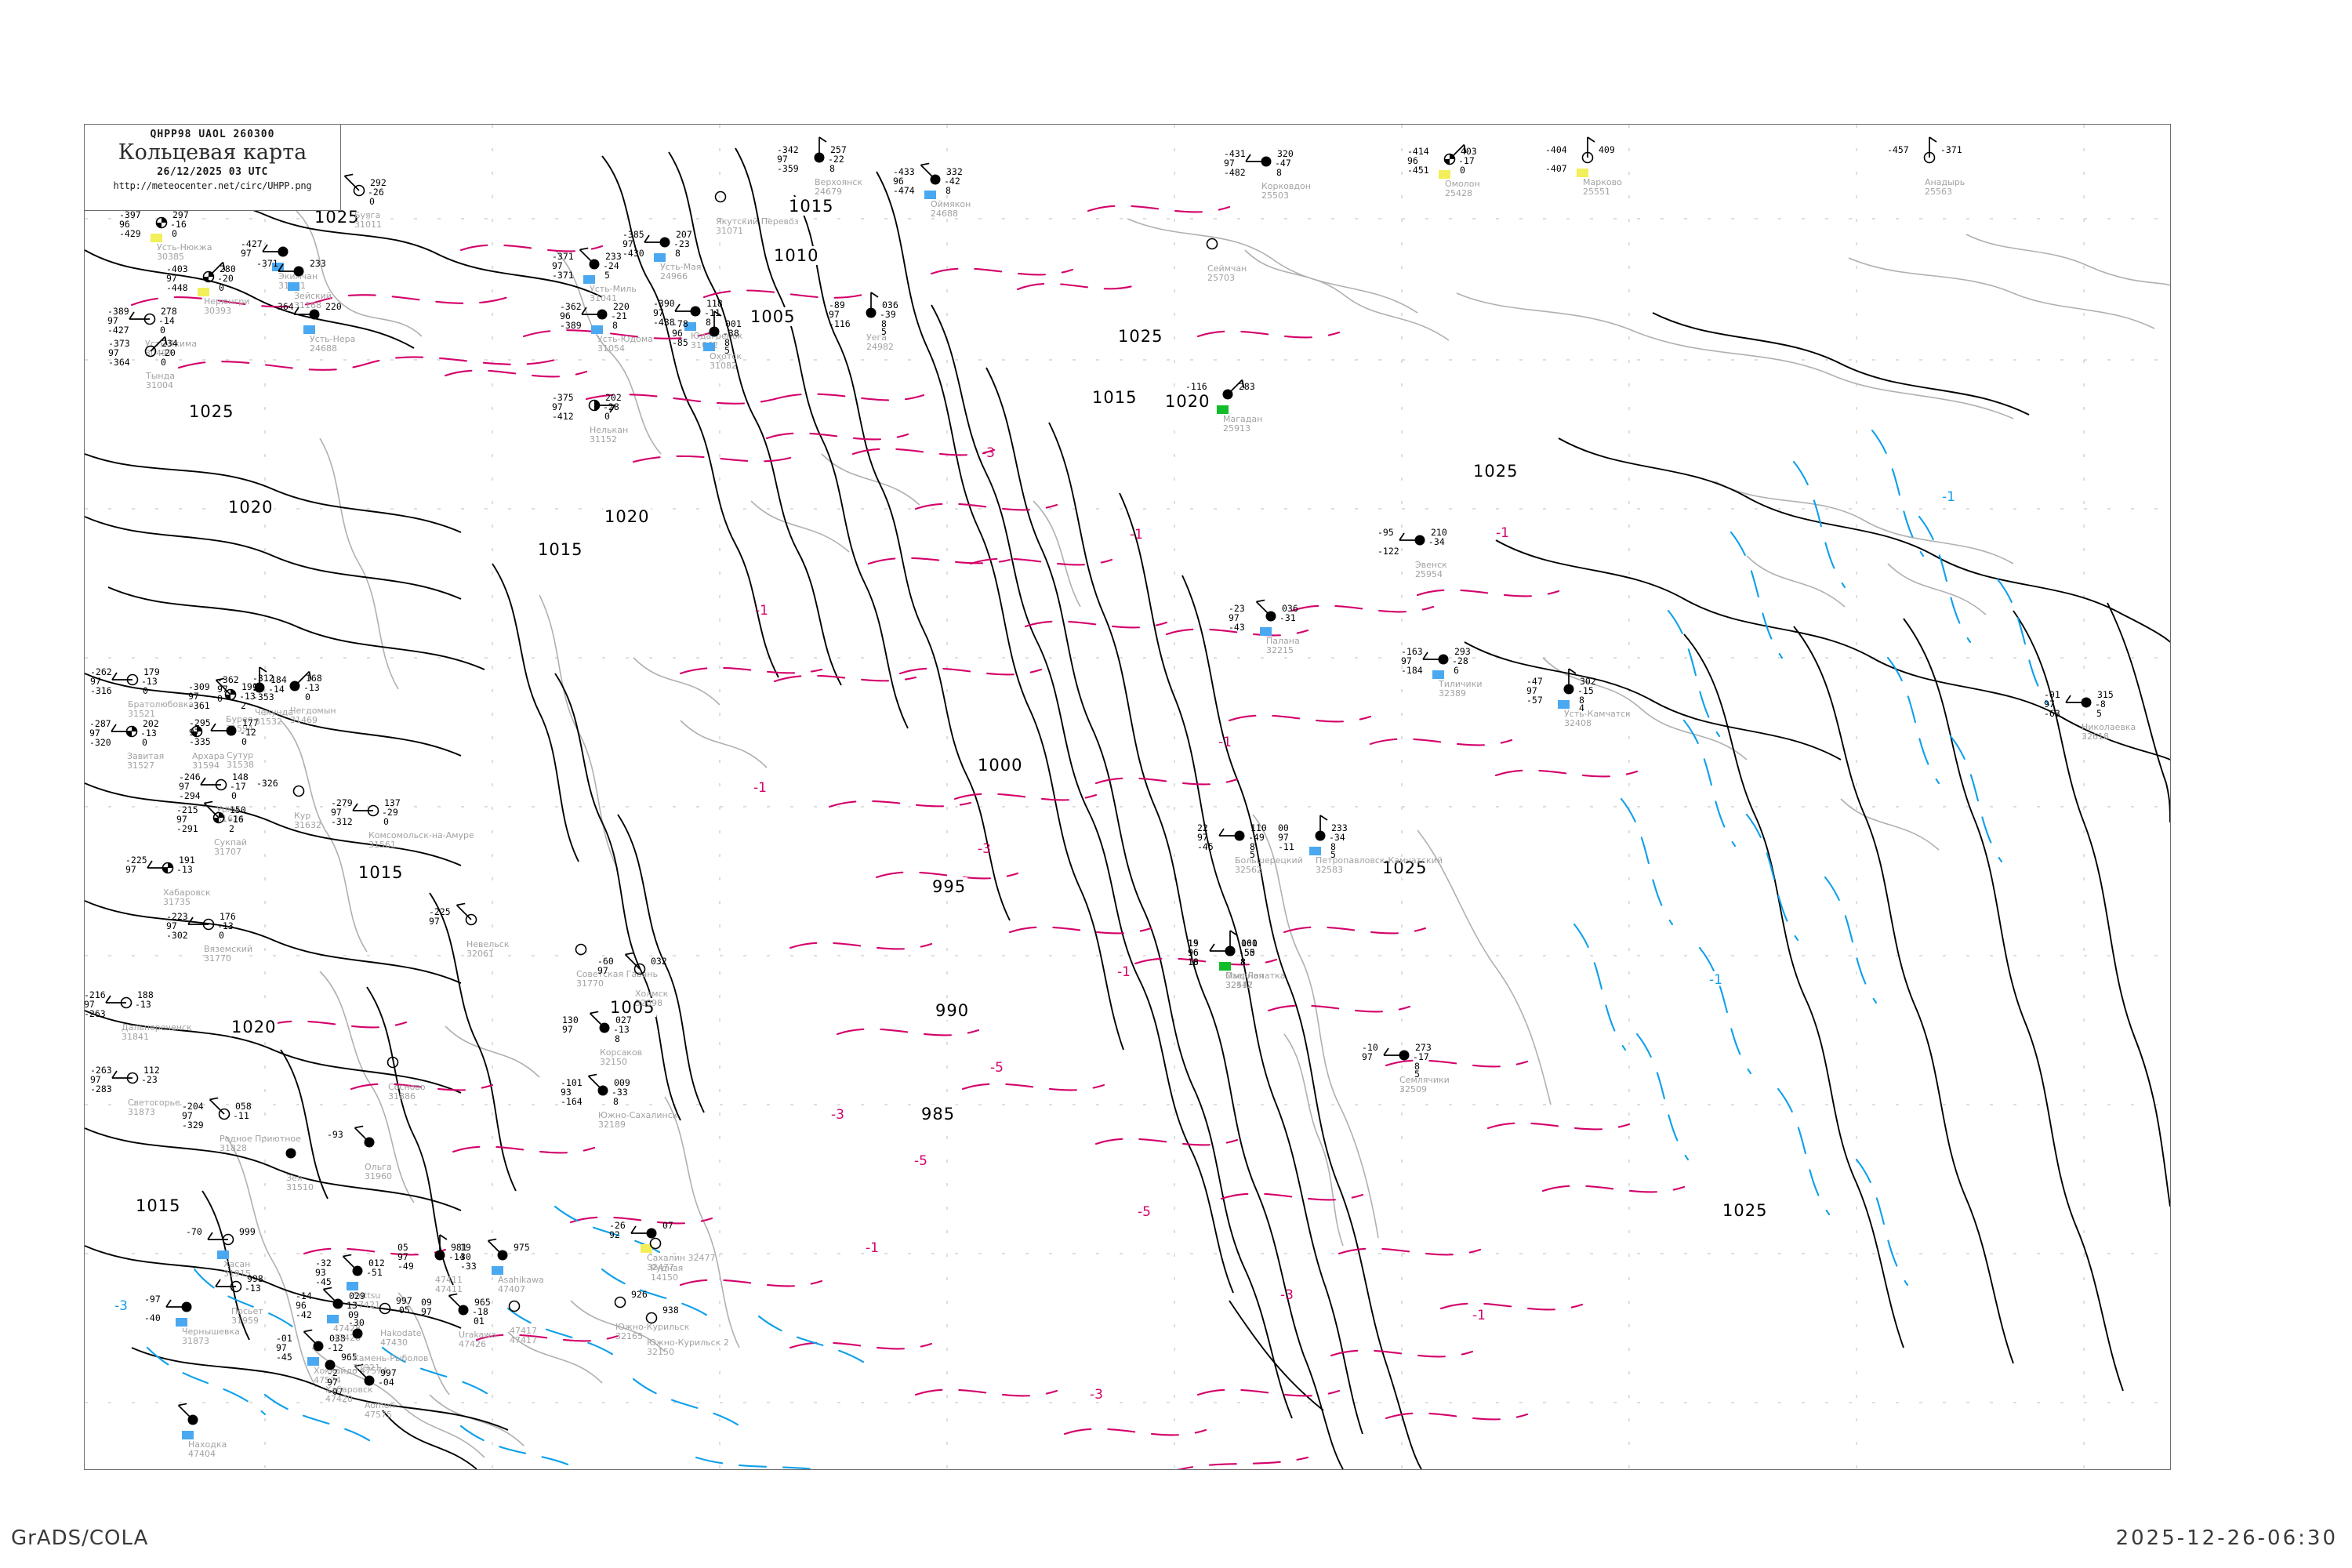 Image resolution: width=2352 pixels, height=1568 pixels. What do you see at coordinates (615, 325) in the screenshot?
I see `station-dewpoint: 8` at bounding box center [615, 325].